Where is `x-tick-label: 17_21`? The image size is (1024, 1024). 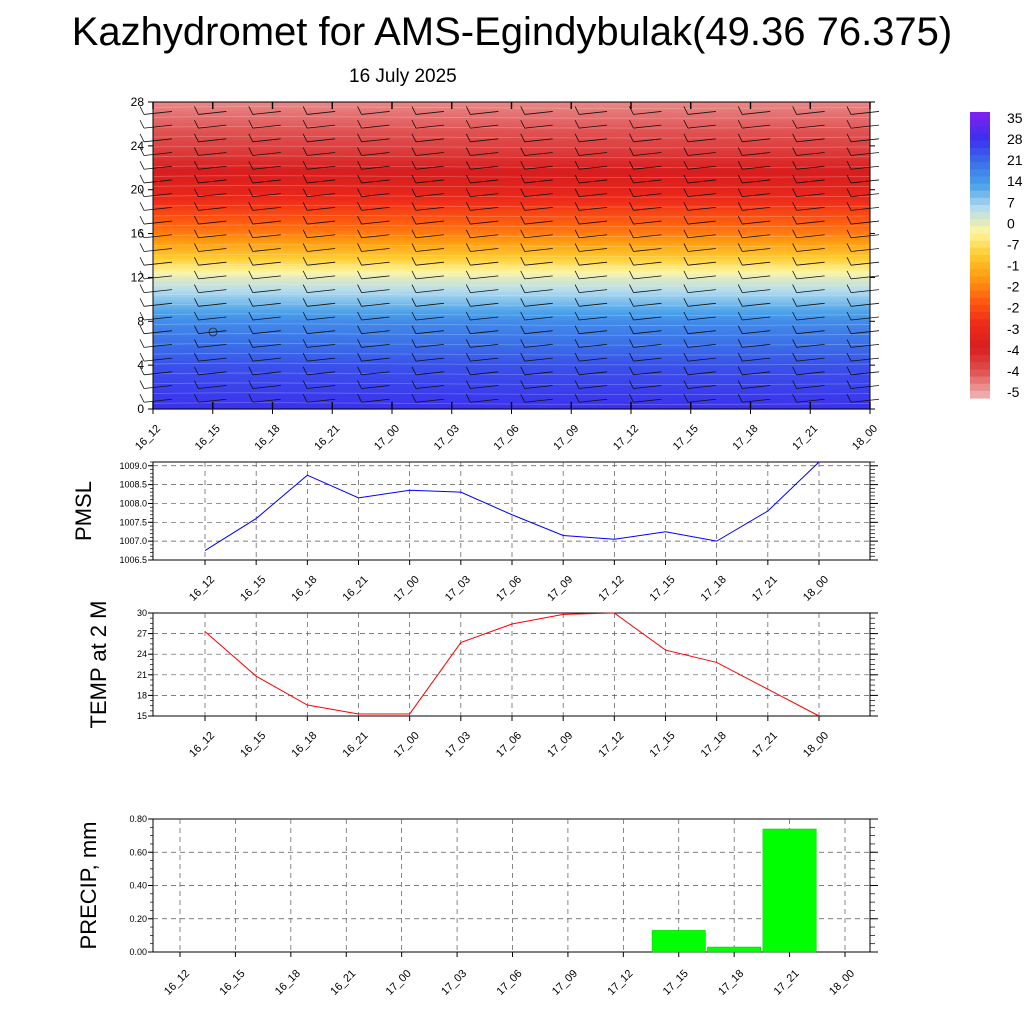
x-tick-label: 17_21 is located at coordinates (765, 589).